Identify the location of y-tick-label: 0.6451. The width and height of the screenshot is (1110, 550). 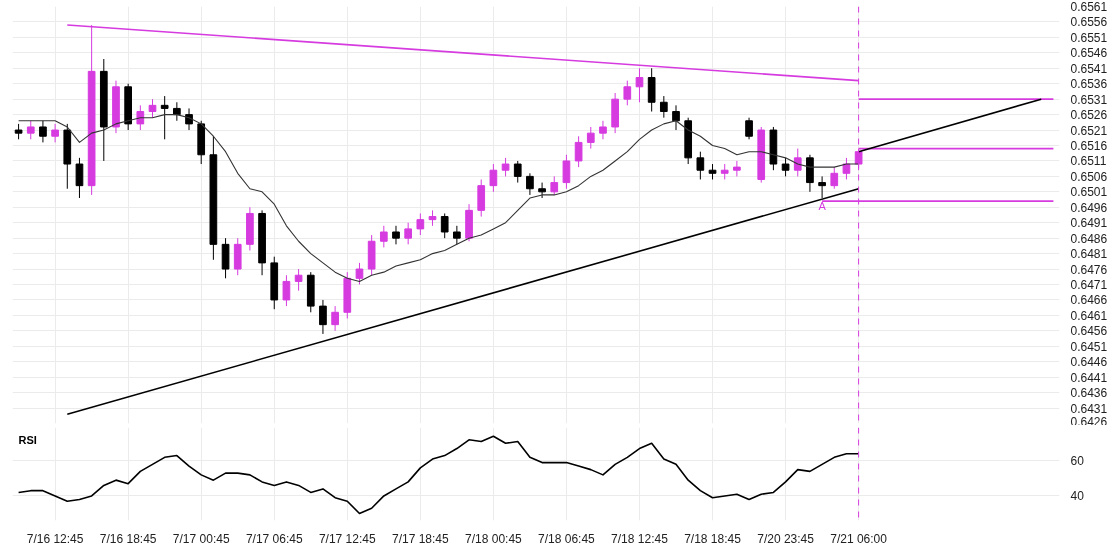
(1089, 346).